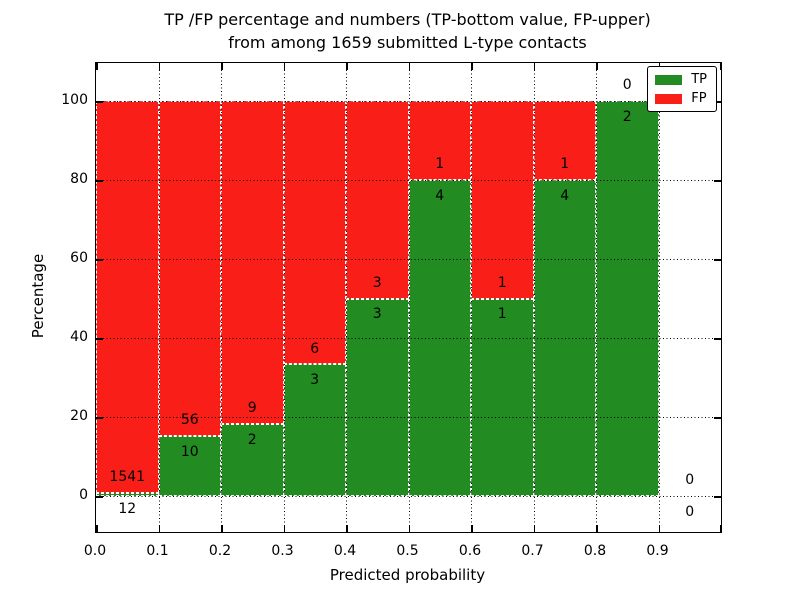  What do you see at coordinates (409, 528) in the screenshot?
I see `x-tick-bottom-0.5` at bounding box center [409, 528].